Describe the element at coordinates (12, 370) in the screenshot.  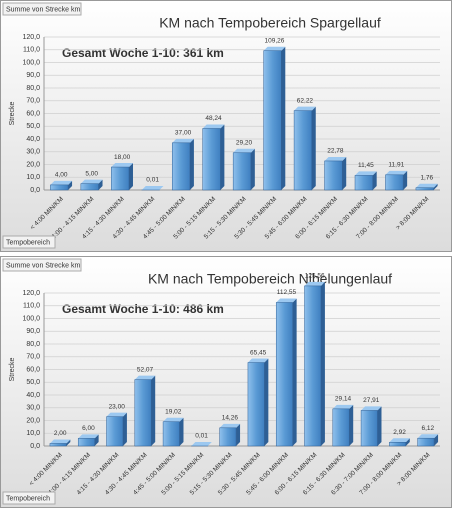
I see `y-axis-label: Strecke` at that location.